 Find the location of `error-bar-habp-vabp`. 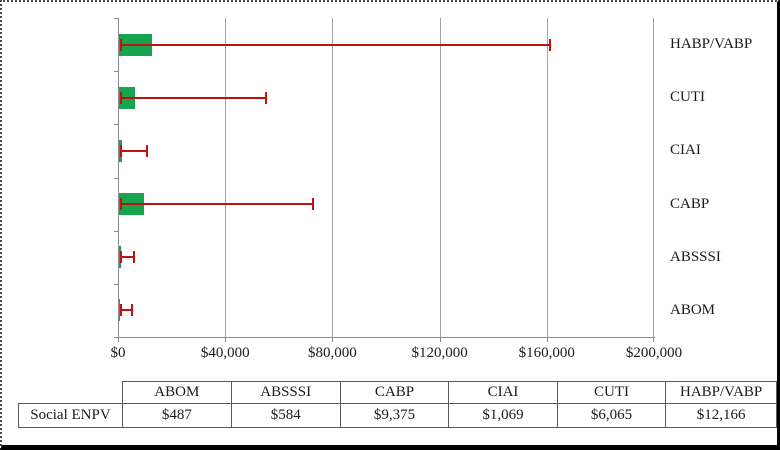

error-bar-habp-vabp is located at coordinates (336, 44).